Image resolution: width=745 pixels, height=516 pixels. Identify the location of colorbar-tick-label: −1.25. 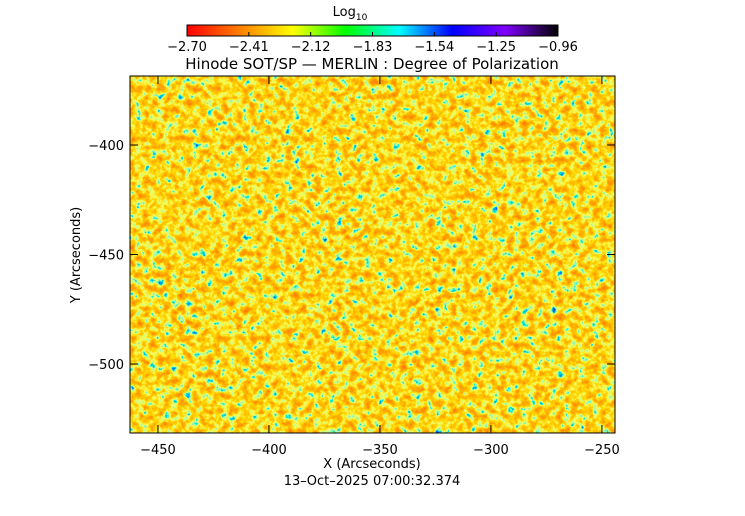
(496, 47).